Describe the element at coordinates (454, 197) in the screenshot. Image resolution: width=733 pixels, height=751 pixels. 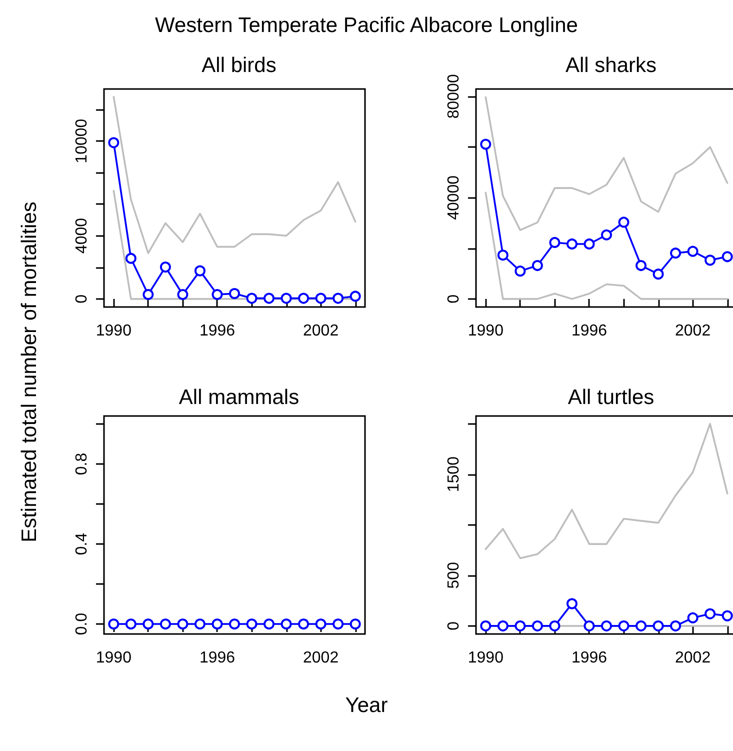
I see `y-tick-label: 40000` at that location.